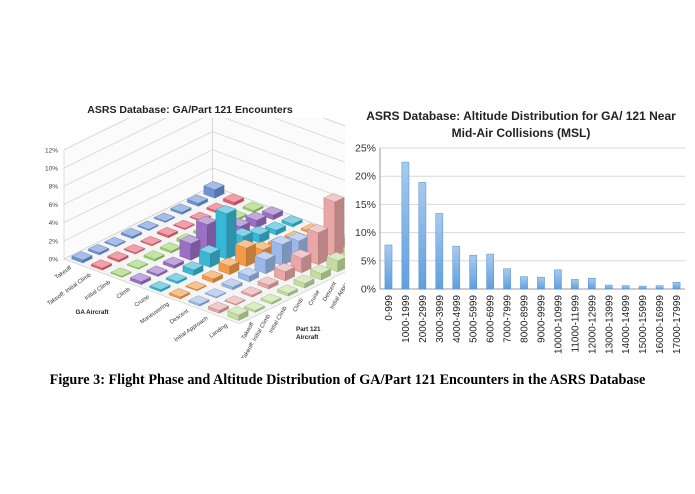  I want to click on bar-ga0-p0, so click(82, 257).